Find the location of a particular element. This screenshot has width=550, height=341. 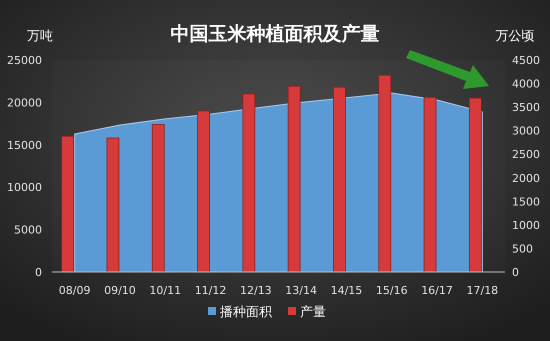

x-tick-label: 12/13 is located at coordinates (256, 290).